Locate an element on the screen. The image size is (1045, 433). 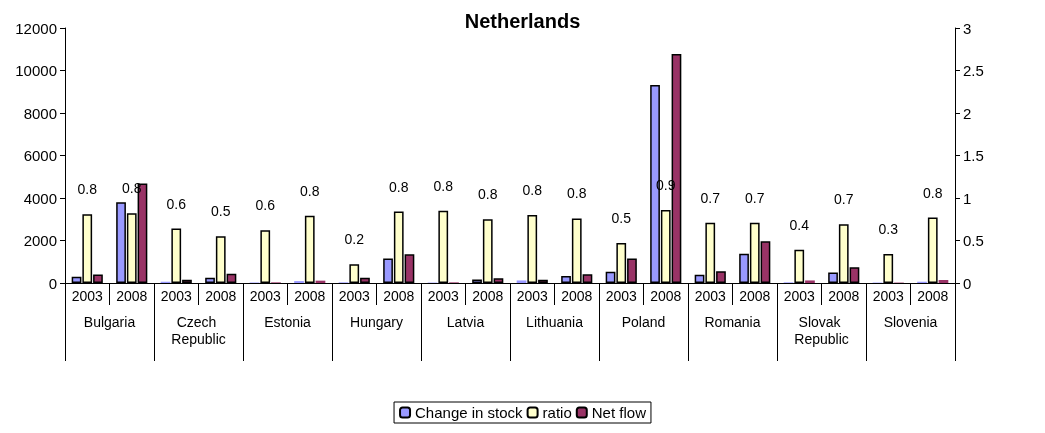
y-tick-label: 4000 is located at coordinates (40, 198).